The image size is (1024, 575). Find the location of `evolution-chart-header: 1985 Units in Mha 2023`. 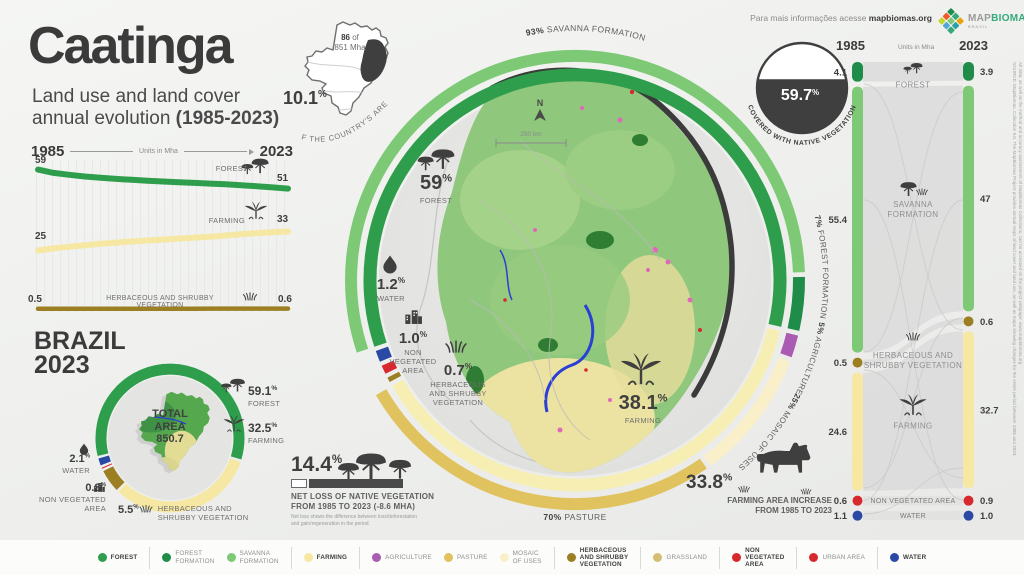

evolution-chart-header: 1985 Units in Mha 2023 is located at coordinates (162, 151).